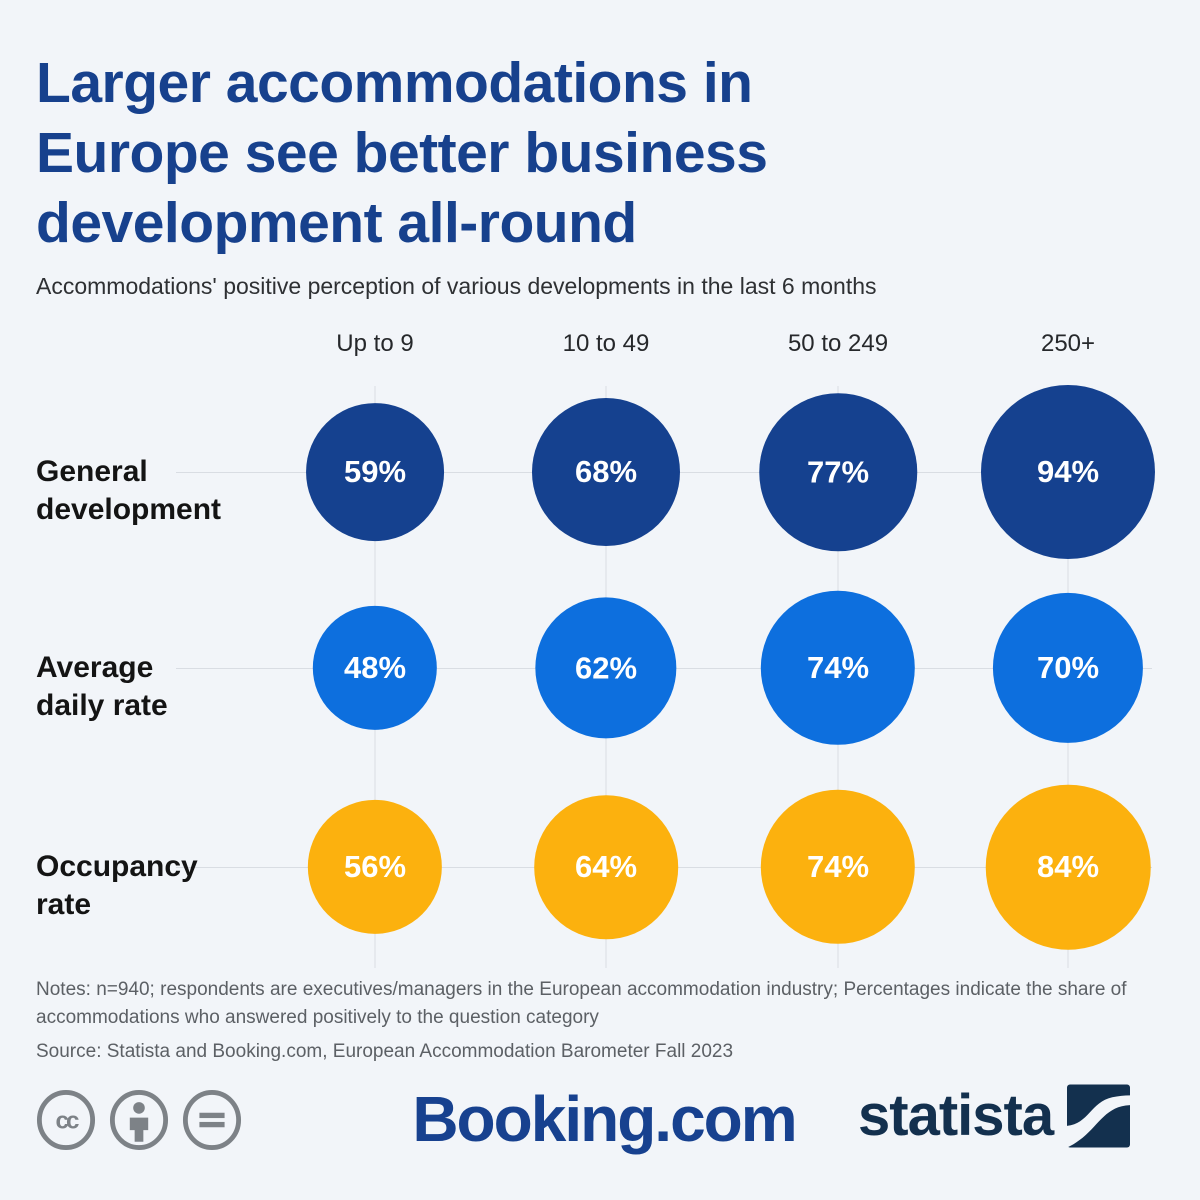 Image resolution: width=1200 pixels, height=1200 pixels. What do you see at coordinates (102, 686) in the screenshot?
I see `row-label-average-daily-rate: Average daily rate` at bounding box center [102, 686].